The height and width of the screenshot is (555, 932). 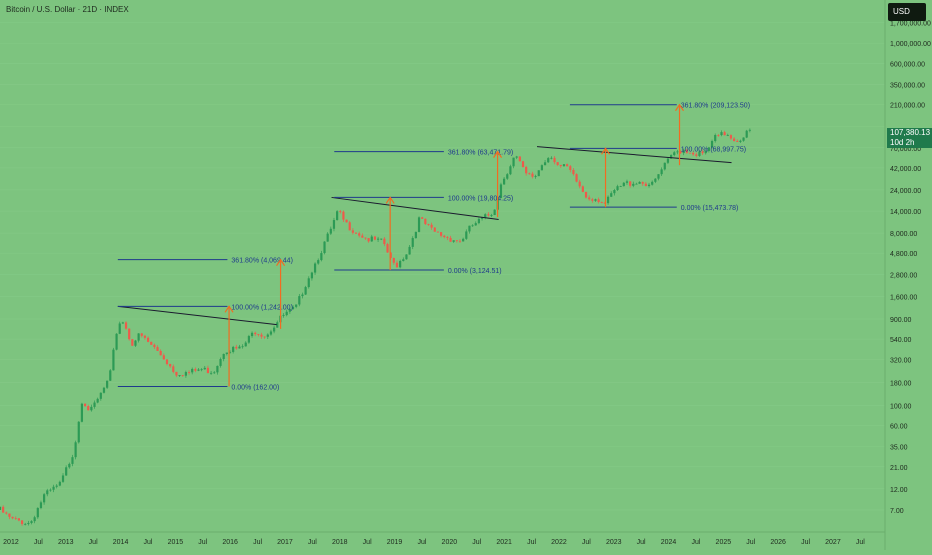 What do you see at coordinates (907, 12) in the screenshot?
I see `currency-button: USD` at bounding box center [907, 12].